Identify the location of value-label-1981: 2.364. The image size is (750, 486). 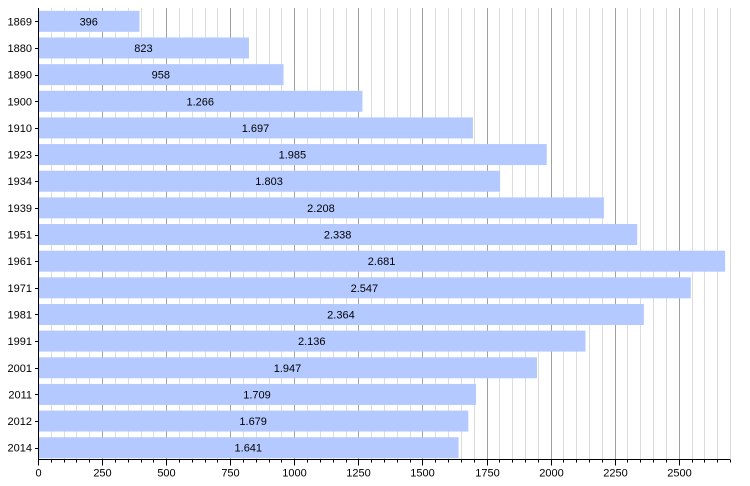
(341, 315).